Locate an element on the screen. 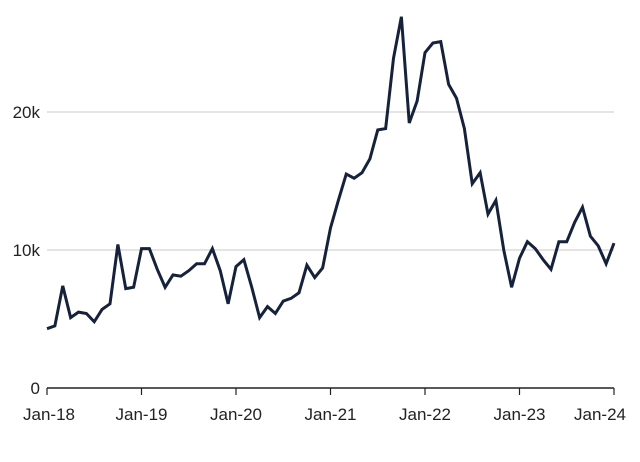  x-tick-label: Jan-18 is located at coordinates (49, 414).